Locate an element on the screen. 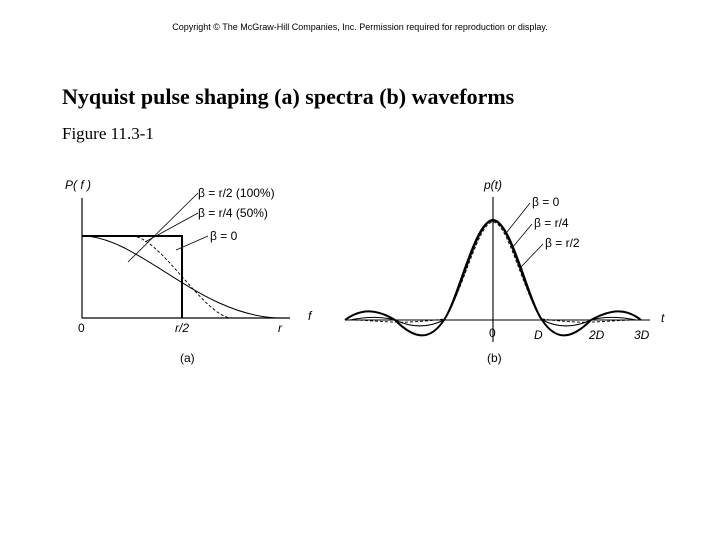  curve-label-b-2: β = r/4 is located at coordinates (551, 223).